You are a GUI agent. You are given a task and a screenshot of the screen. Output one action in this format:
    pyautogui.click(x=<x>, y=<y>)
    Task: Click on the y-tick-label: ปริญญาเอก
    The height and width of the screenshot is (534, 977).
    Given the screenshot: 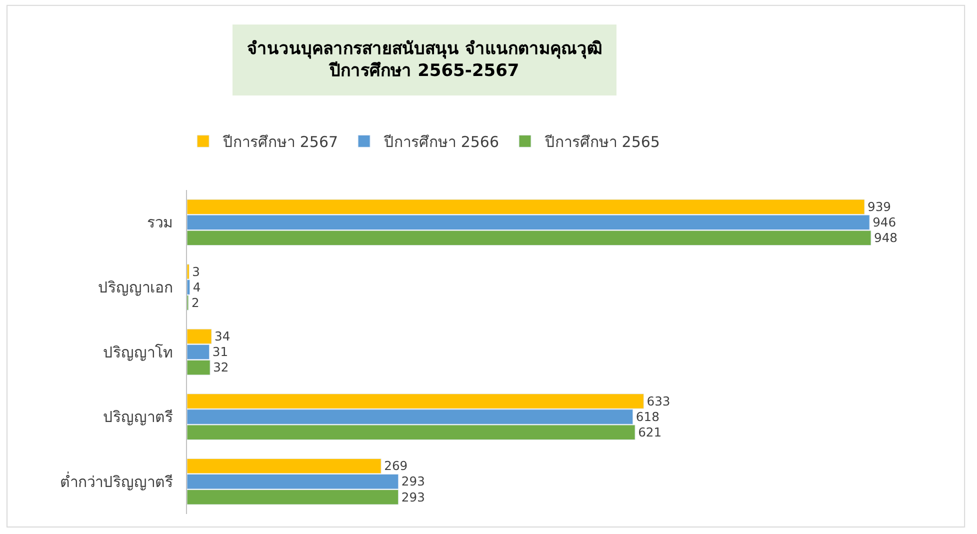 What is the action you would take?
    pyautogui.click(x=135, y=287)
    